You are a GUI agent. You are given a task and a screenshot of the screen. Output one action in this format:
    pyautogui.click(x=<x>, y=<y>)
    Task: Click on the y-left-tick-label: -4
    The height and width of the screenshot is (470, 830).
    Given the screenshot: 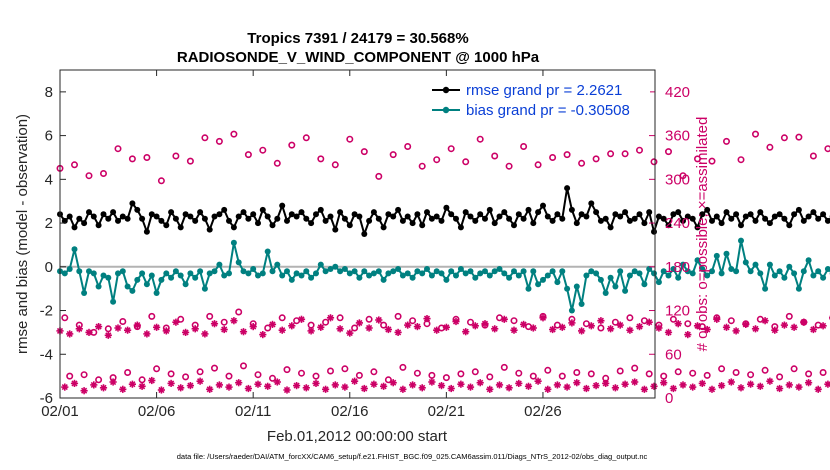 What is the action you would take?
    pyautogui.click(x=46, y=354)
    